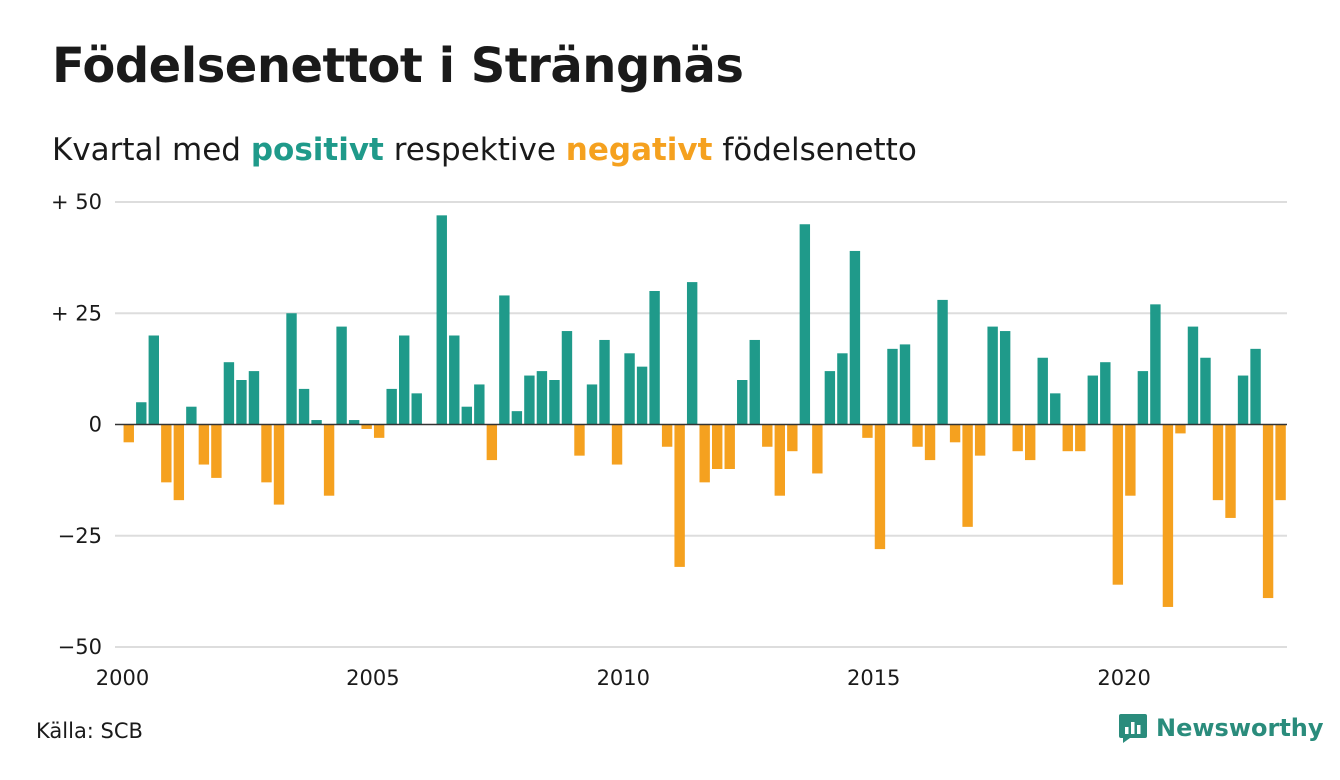  Describe the element at coordinates (639, 150) in the screenshot. I see `subtitle-negative-keyword: negativt` at that location.